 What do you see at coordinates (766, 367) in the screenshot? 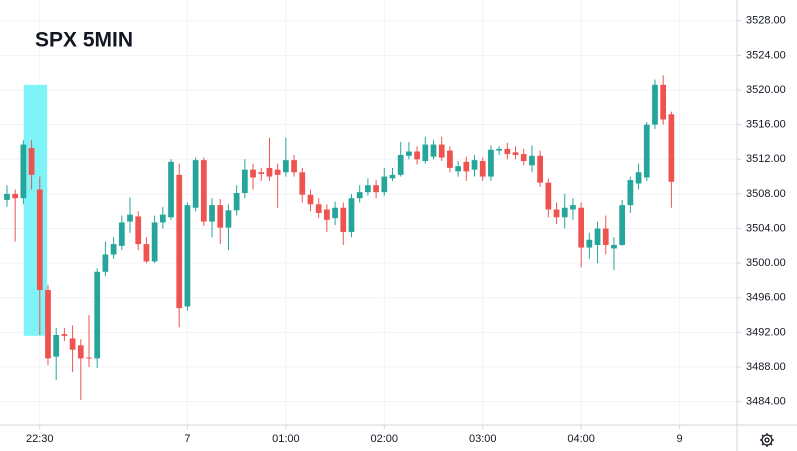
I see `y-tick-label: 3488.00` at bounding box center [766, 367].